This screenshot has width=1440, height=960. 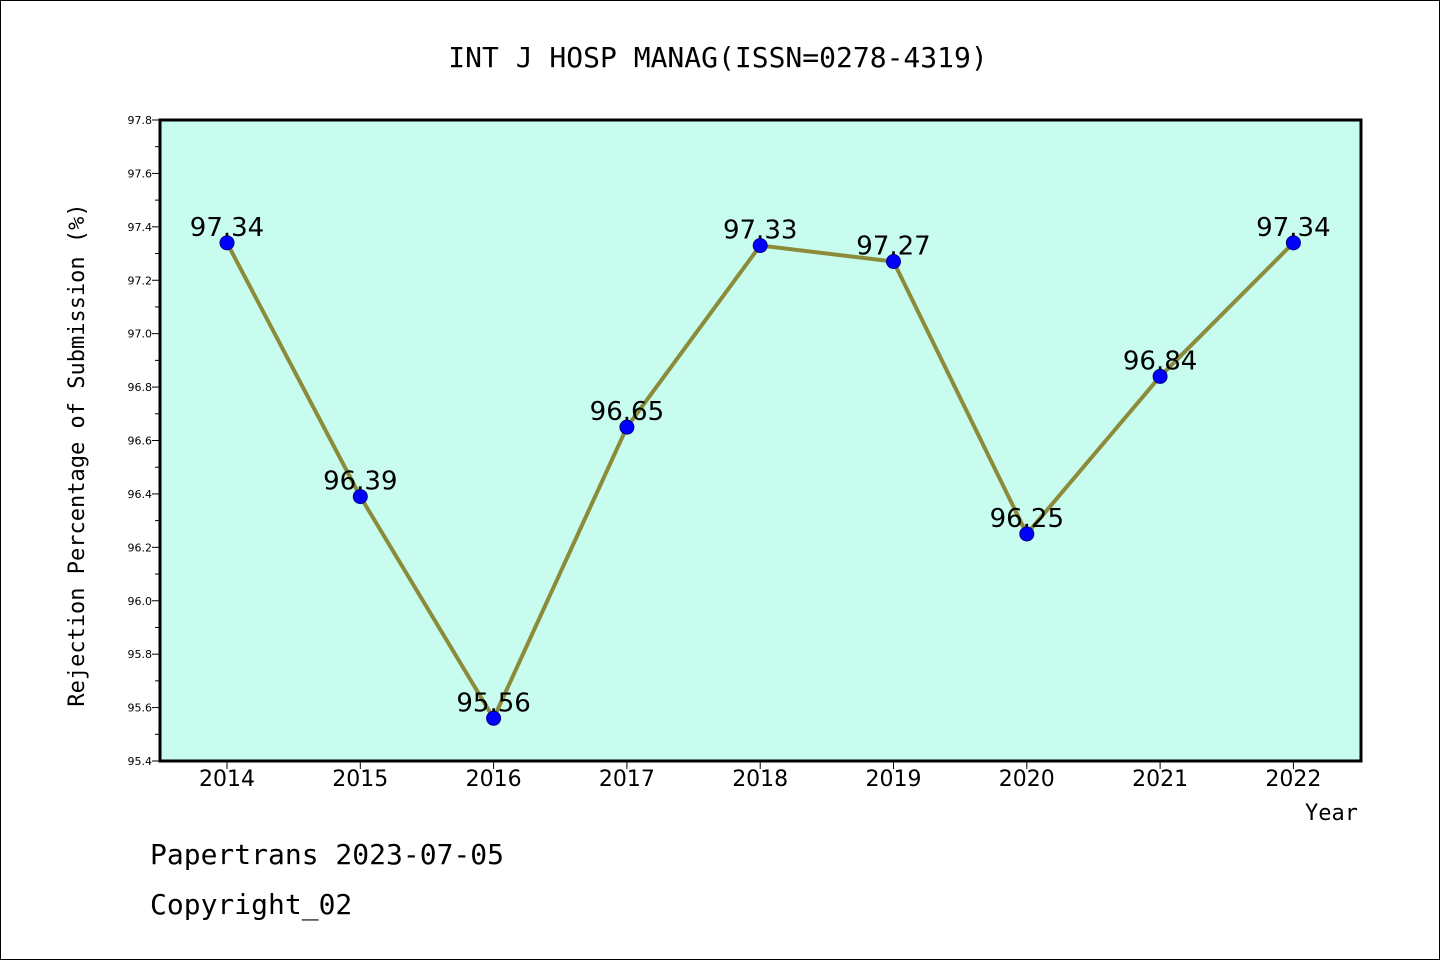 What do you see at coordinates (140, 494) in the screenshot?
I see `y-tick-label: 96.4` at bounding box center [140, 494].